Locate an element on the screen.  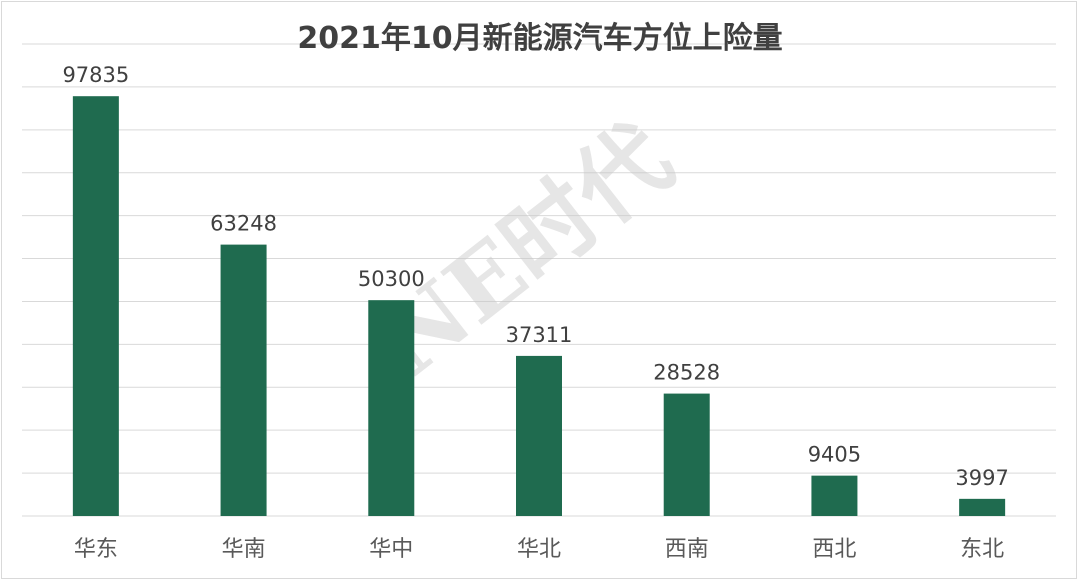
data-label: 9405 is located at coordinates (834, 455).